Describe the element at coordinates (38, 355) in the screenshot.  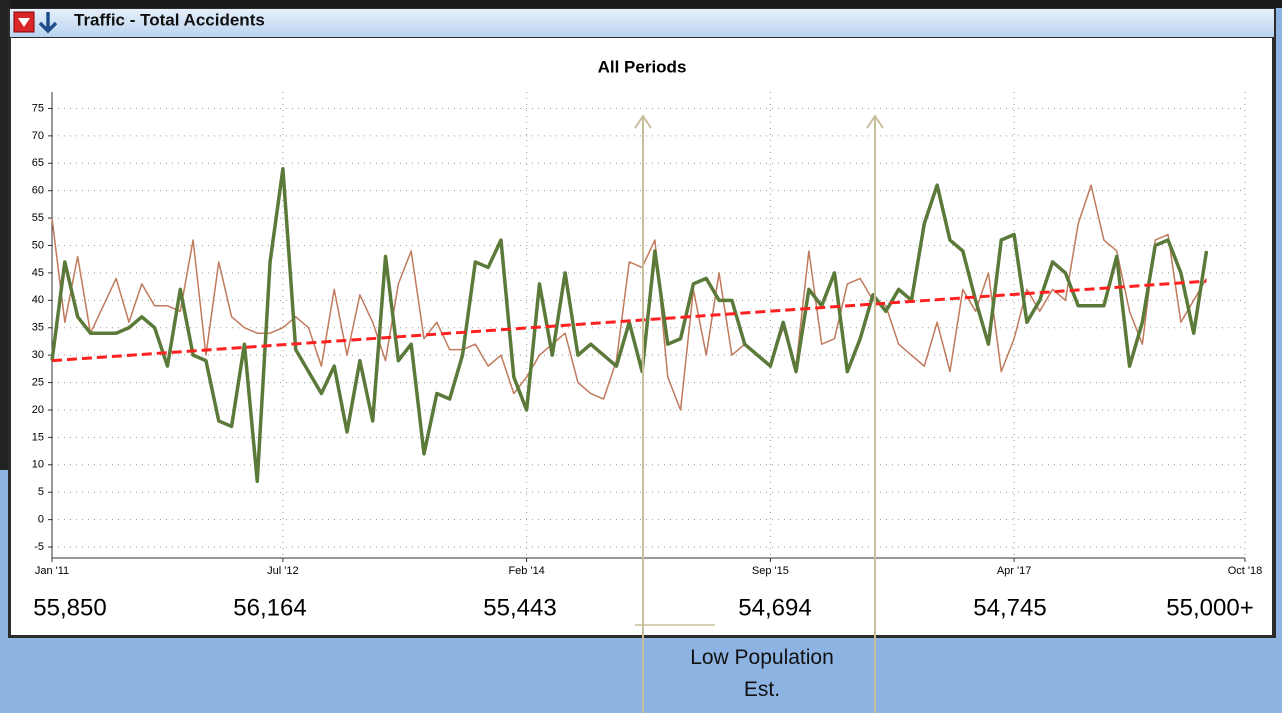
I see `y-tick-label: 30` at that location.